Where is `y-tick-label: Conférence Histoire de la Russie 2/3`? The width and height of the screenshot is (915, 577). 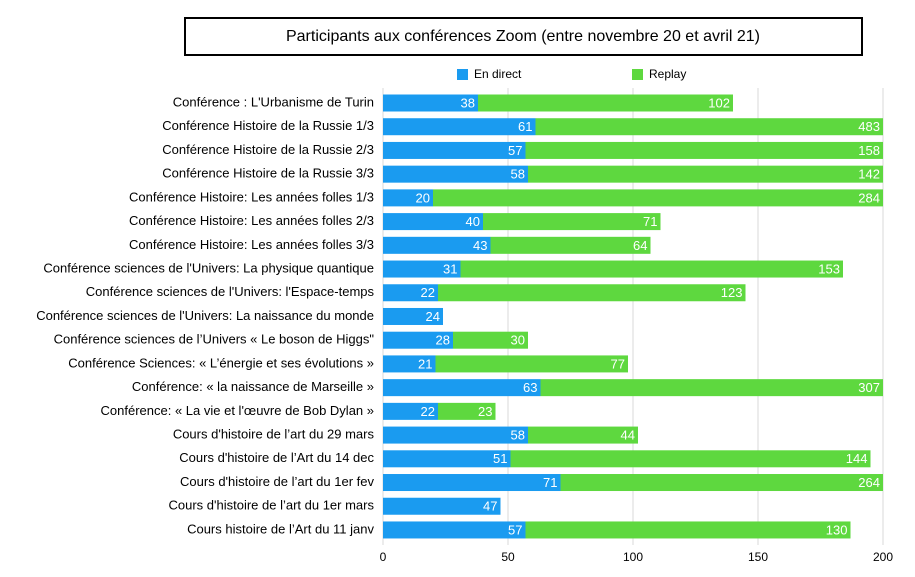
y-tick-label: Conférence Histoire de la Russie 2/3 is located at coordinates (268, 149).